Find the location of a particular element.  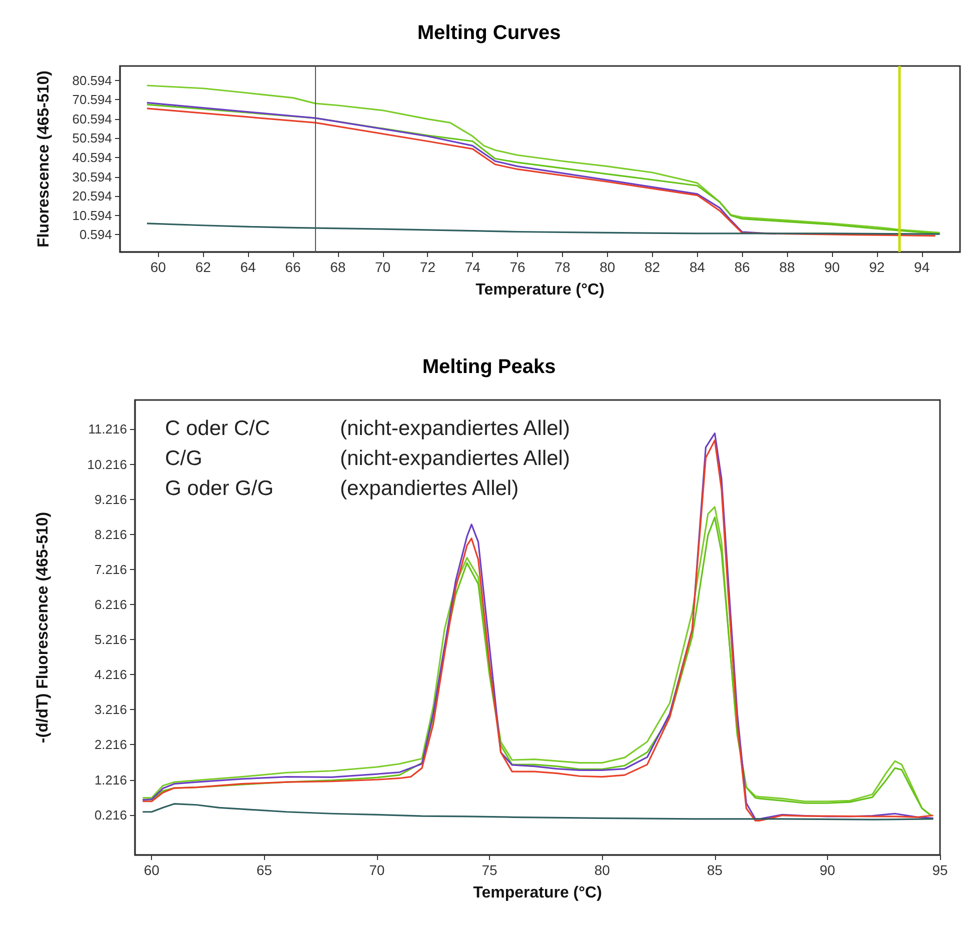

y-tick-label: 40.594 is located at coordinates (92, 157).